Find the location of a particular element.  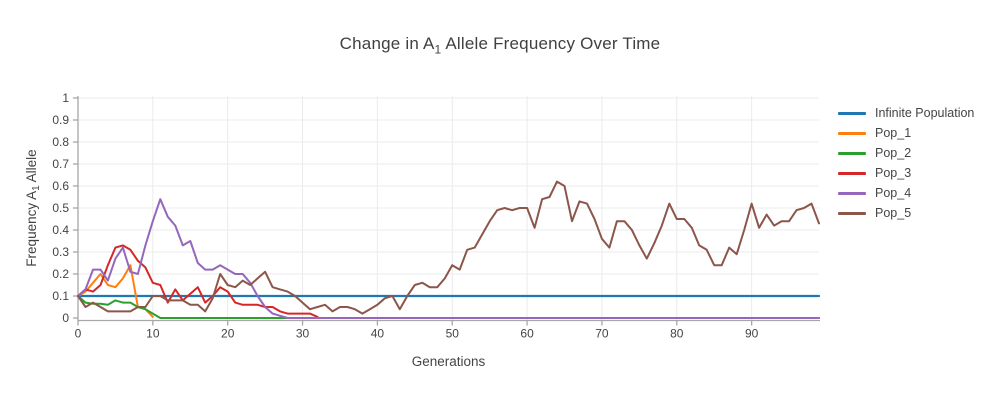

y-tick-label: 0.5 is located at coordinates (60, 208).